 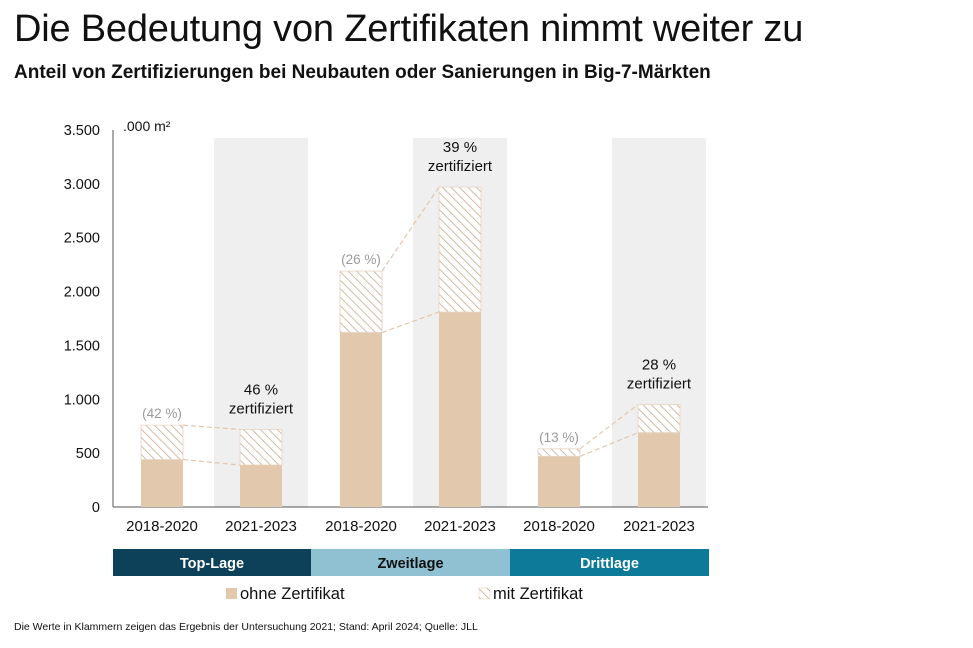 I want to click on legend-swatch-mit, so click(x=484, y=593).